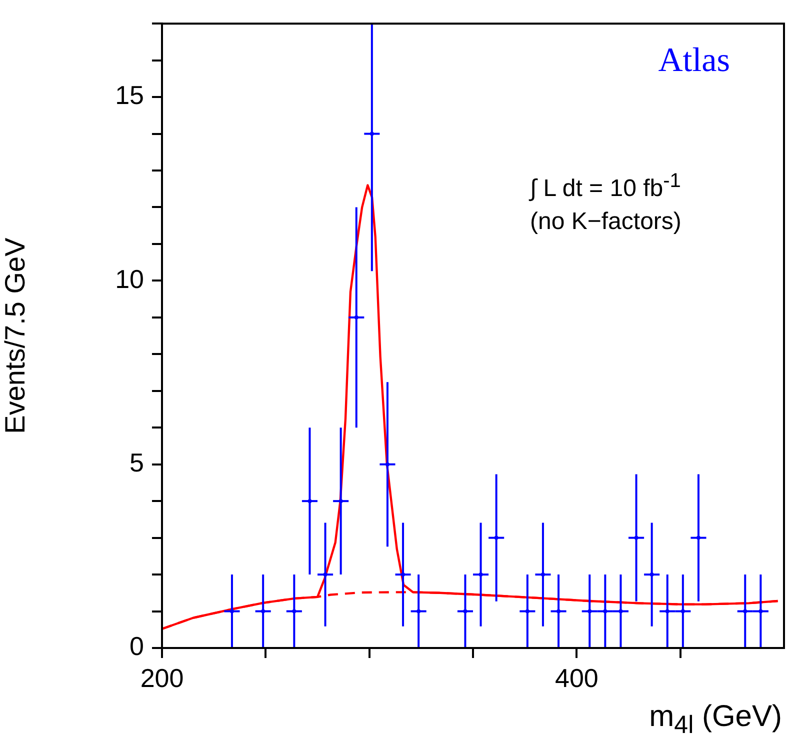 This screenshot has width=798, height=754. What do you see at coordinates (129, 95) in the screenshot?
I see `y-tick-label: 15` at bounding box center [129, 95].